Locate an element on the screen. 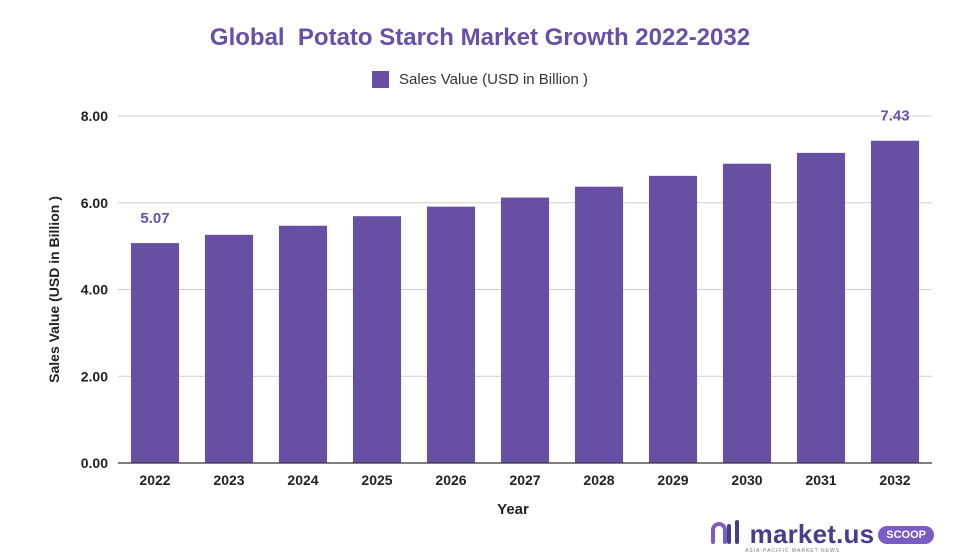 This screenshot has width=960, height=560. x-tick-label: 2032 is located at coordinates (894, 480).